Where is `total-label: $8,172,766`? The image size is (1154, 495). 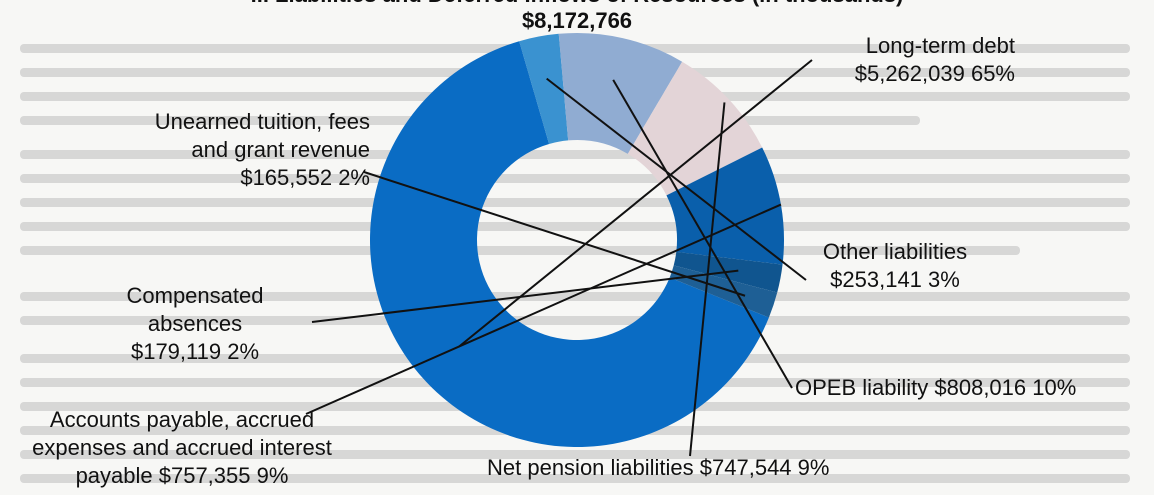 total-label: $8,172,766 is located at coordinates (577, 20).